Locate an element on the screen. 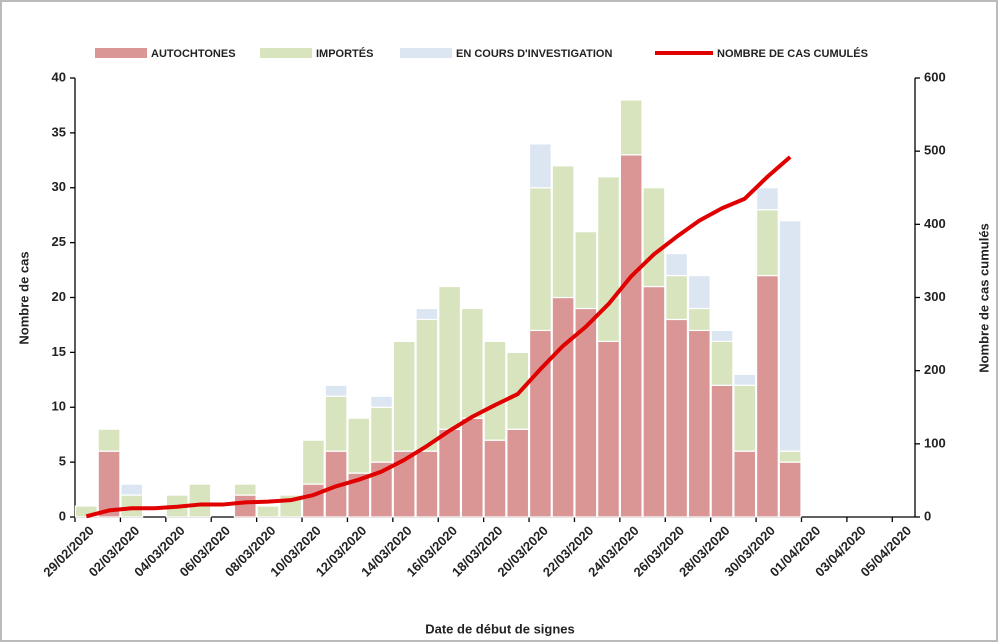 This screenshot has height=642, width=998. legend-label: NOMBRE DE CAS CUMULÉS is located at coordinates (792, 53).